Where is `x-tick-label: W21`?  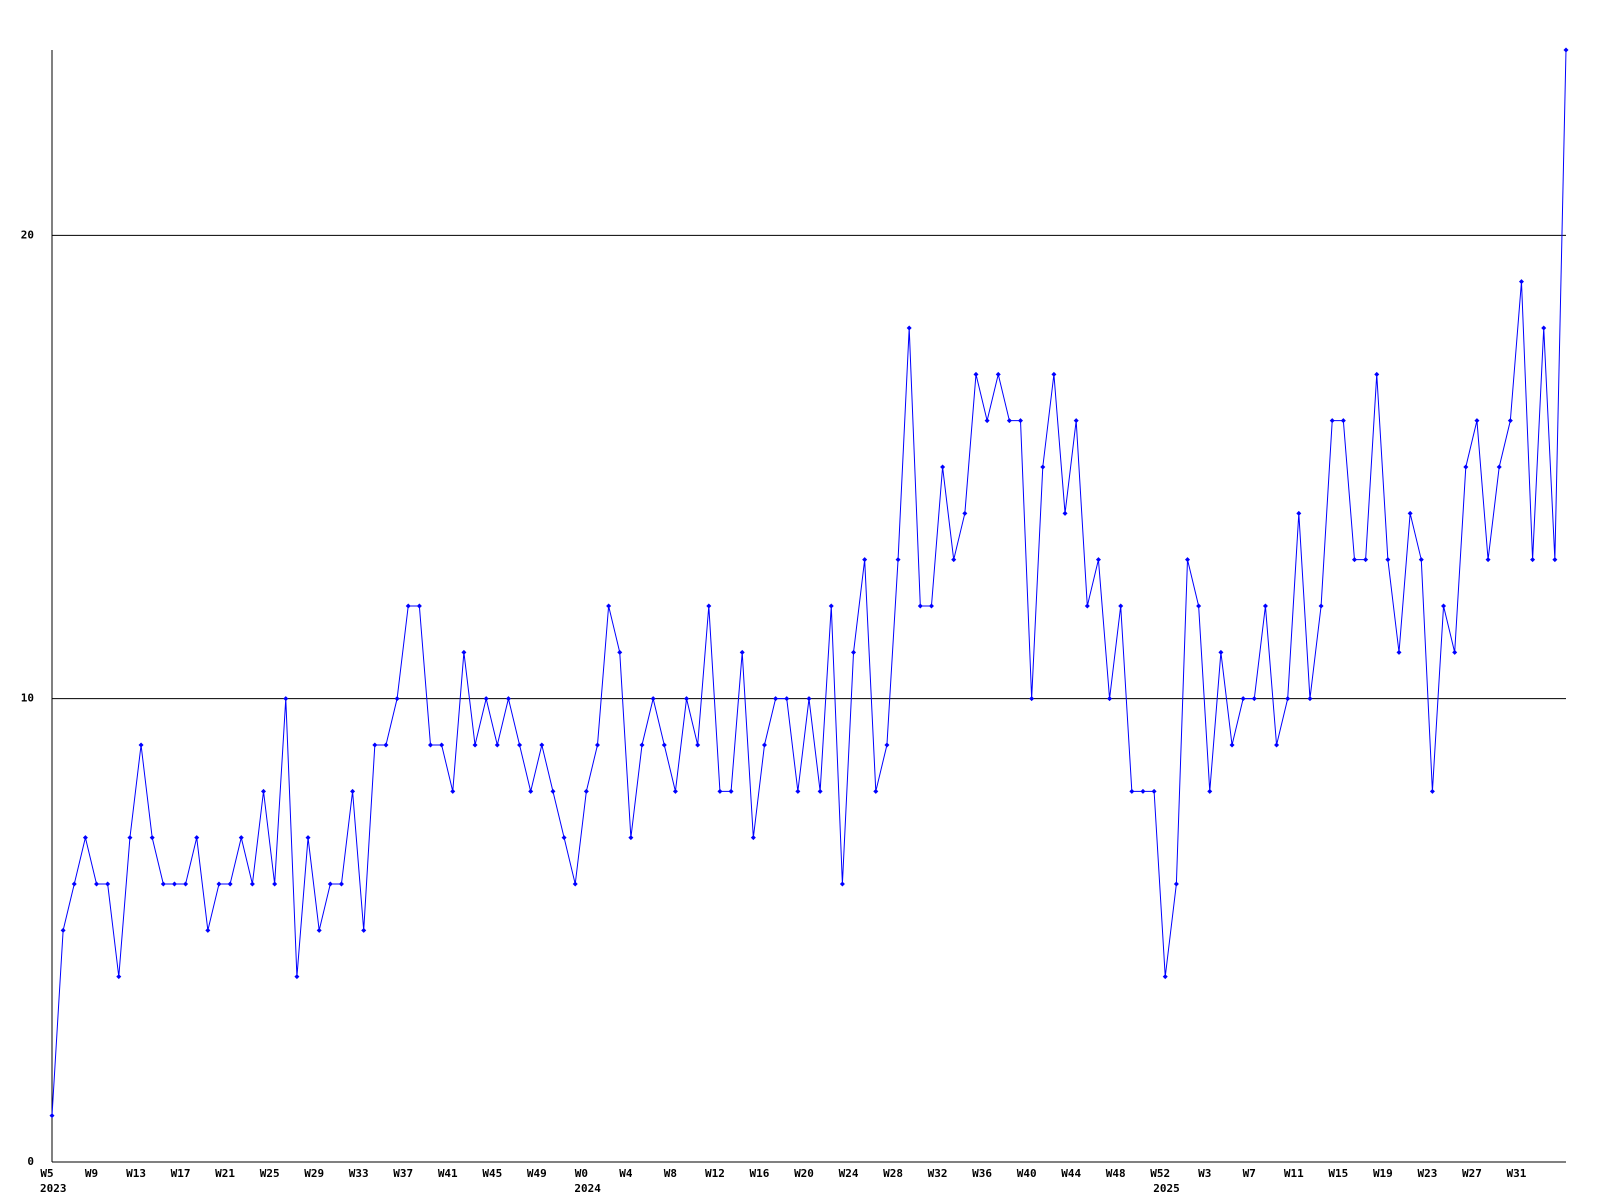
x-tick-label: W21 is located at coordinates (225, 1173).